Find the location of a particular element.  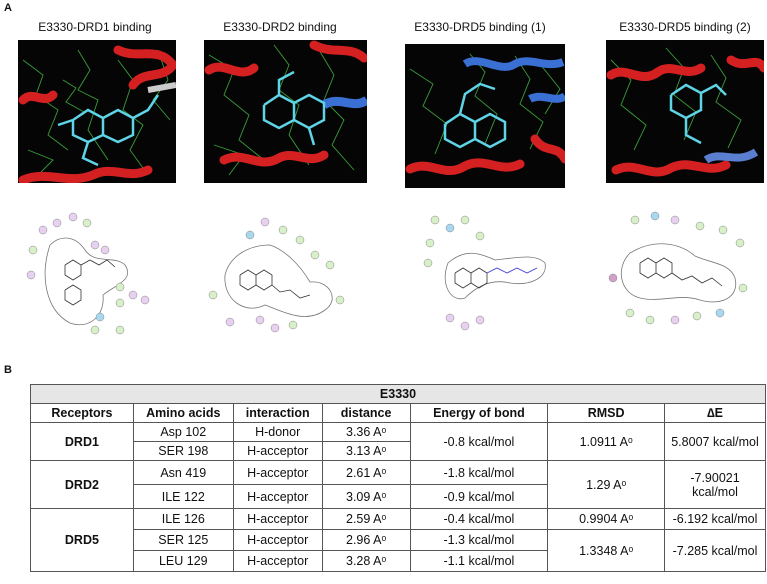

delta-e-cell: -7.90021 kcal/mol is located at coordinates (715, 484).